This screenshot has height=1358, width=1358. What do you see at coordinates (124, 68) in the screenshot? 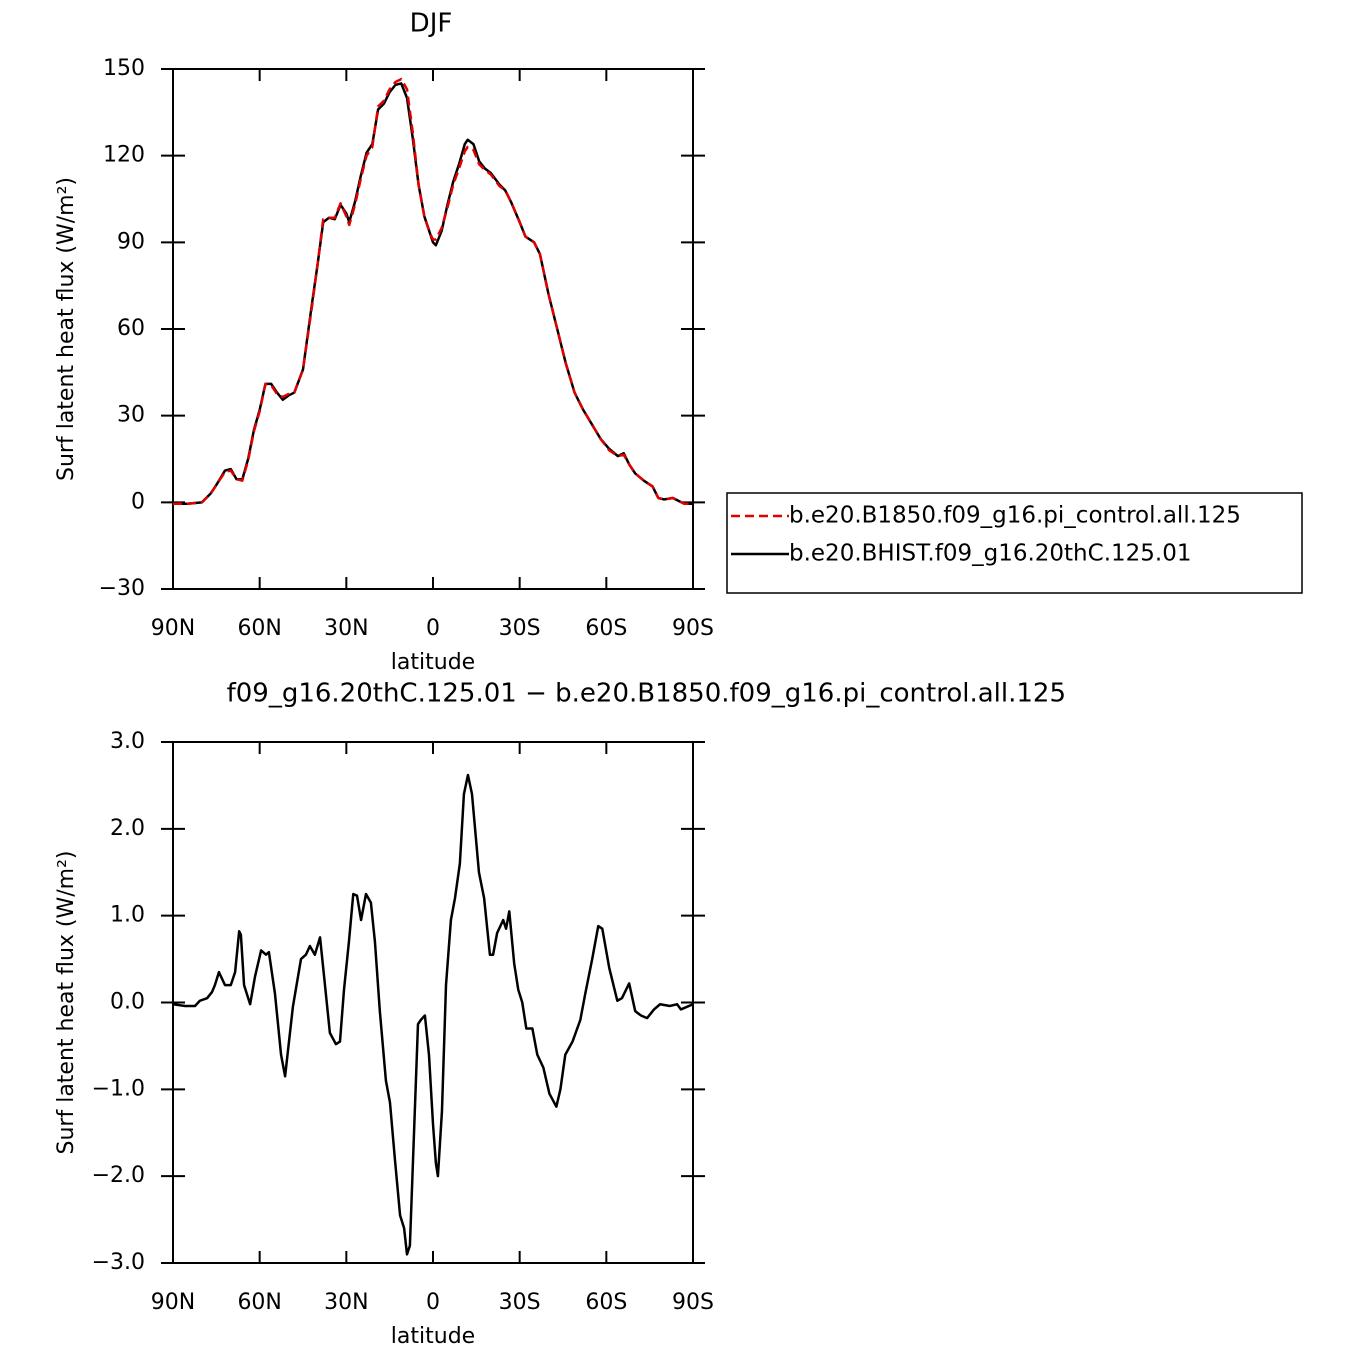
I see `y-tick-label: 150` at bounding box center [124, 68].